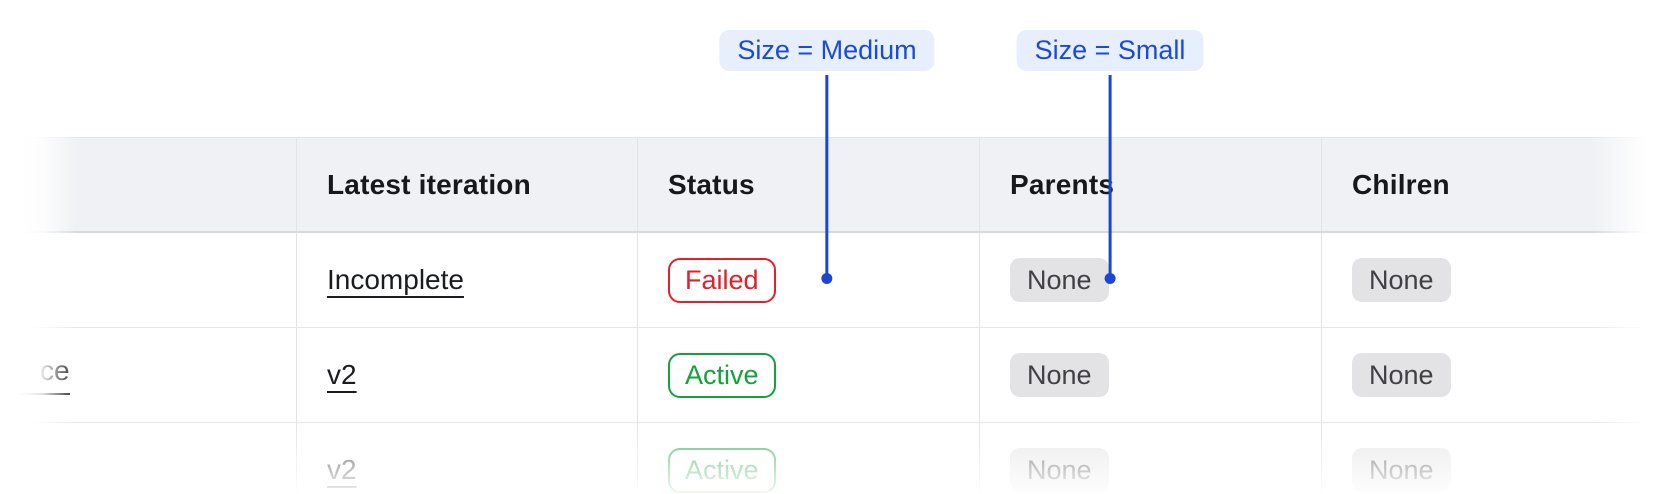 Image resolution: width=1672 pixels, height=494 pixels. Describe the element at coordinates (1110, 50) in the screenshot. I see `annotation-pill: Size = Small` at that location.